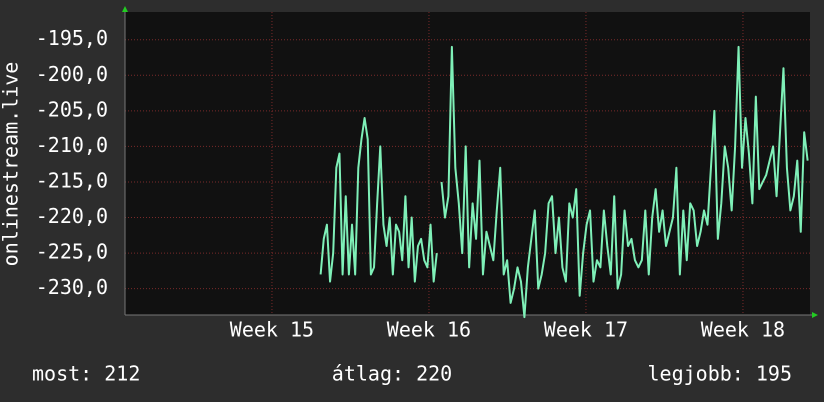  I want to click on y-tick-label: -210,0, so click(72, 145).